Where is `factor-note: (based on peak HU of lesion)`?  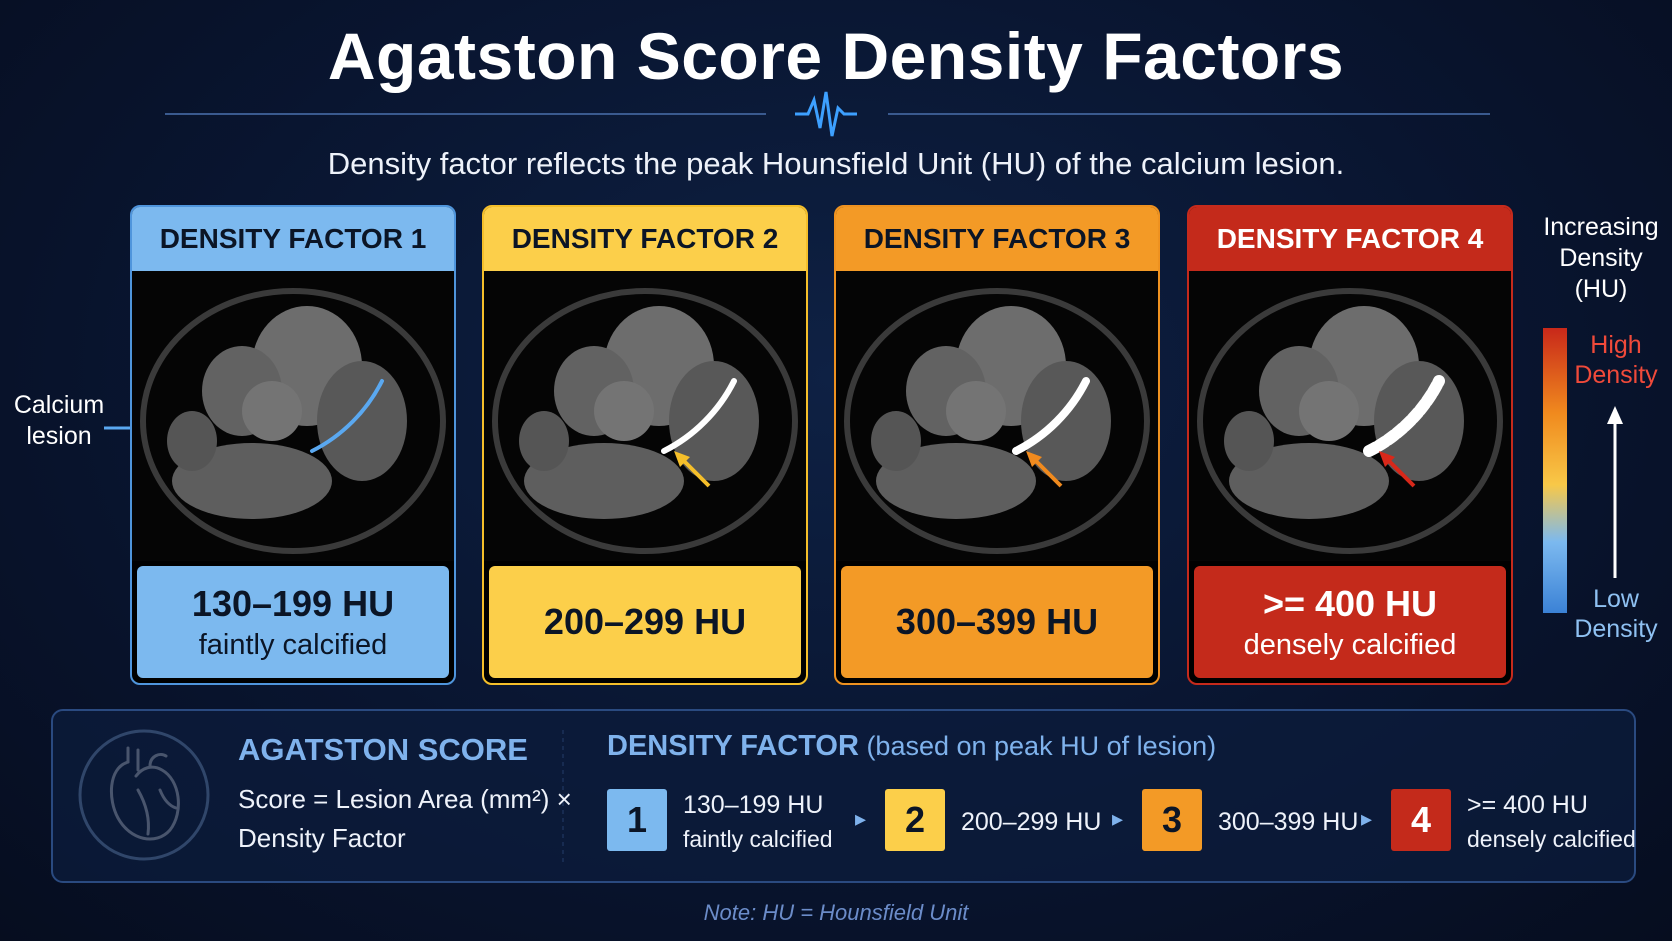
factor-note: (based on peak HU of lesion) is located at coordinates (1041, 746).